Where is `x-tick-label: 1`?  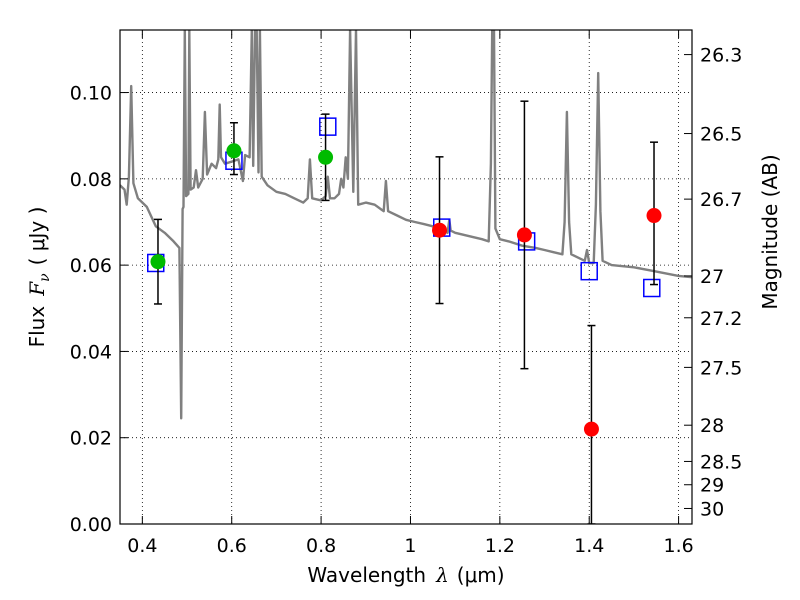 x-tick-label: 1 is located at coordinates (410, 546).